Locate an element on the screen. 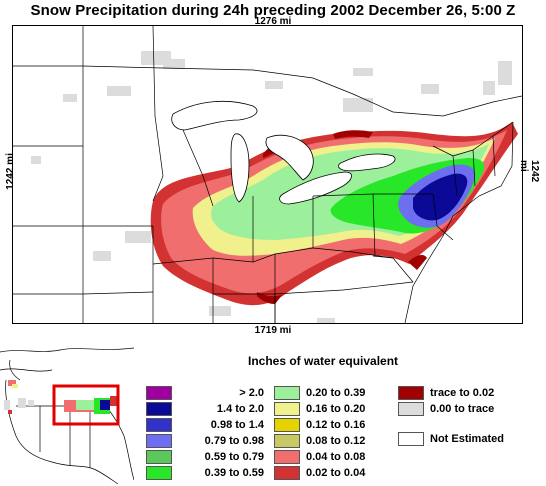 This screenshot has height=486, width=546. legend-item-0-08-to-0-12: 0.08 to 0.12 is located at coordinates (319, 440).